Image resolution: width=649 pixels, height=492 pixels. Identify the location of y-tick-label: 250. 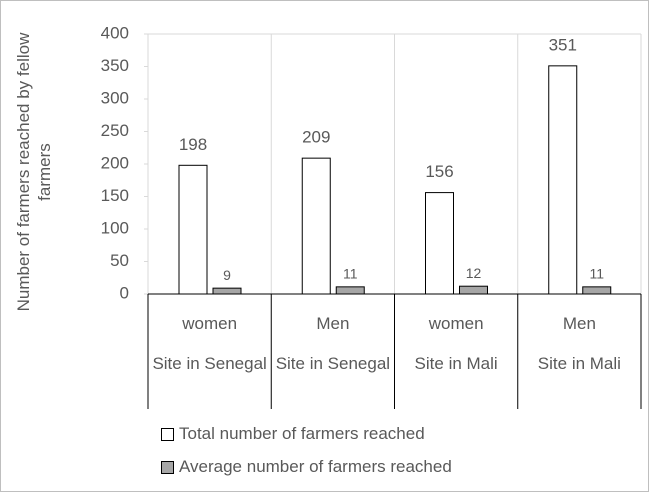
(115, 130).